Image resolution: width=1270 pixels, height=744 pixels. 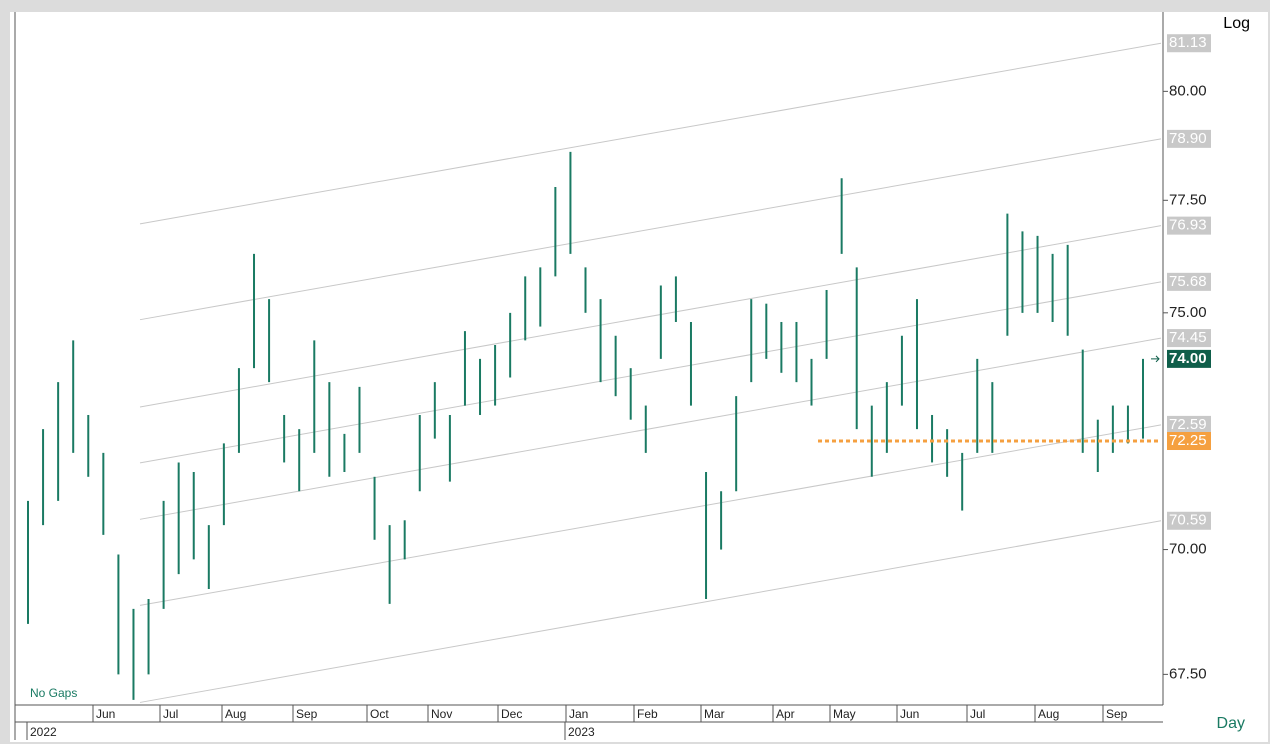 I want to click on channel-label: 81.13, so click(x=1188, y=42).